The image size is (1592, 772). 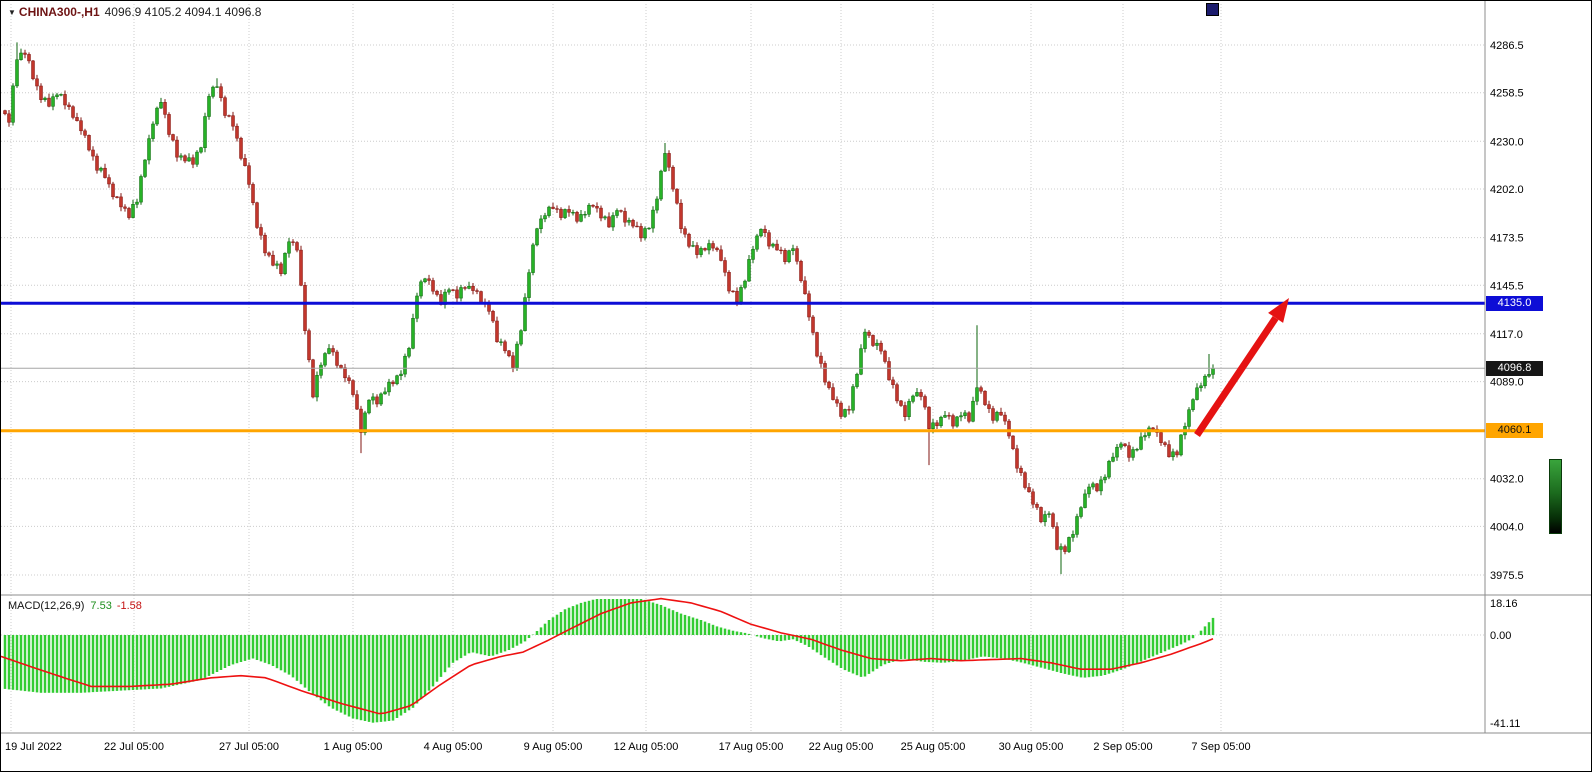 What do you see at coordinates (1507, 383) in the screenshot?
I see `svg-text: 4089.0` at bounding box center [1507, 383].